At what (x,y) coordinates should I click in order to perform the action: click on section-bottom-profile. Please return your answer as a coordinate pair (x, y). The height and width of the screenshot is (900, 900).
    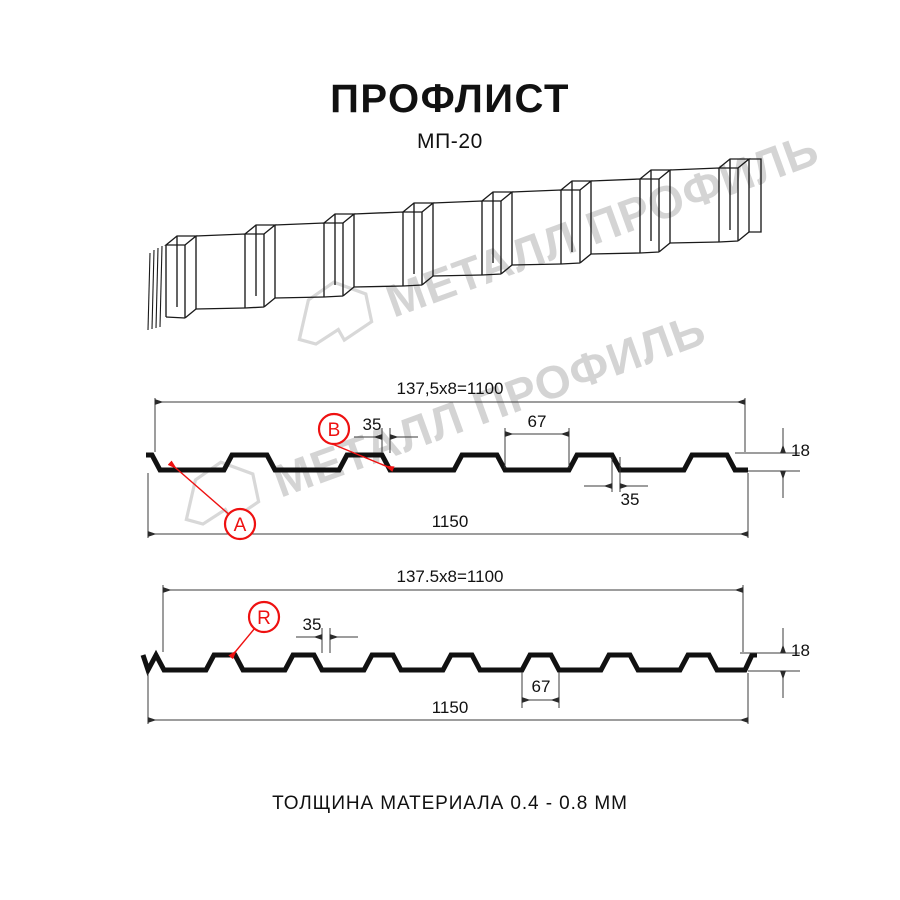
    Looking at the image, I should click on (448, 663).